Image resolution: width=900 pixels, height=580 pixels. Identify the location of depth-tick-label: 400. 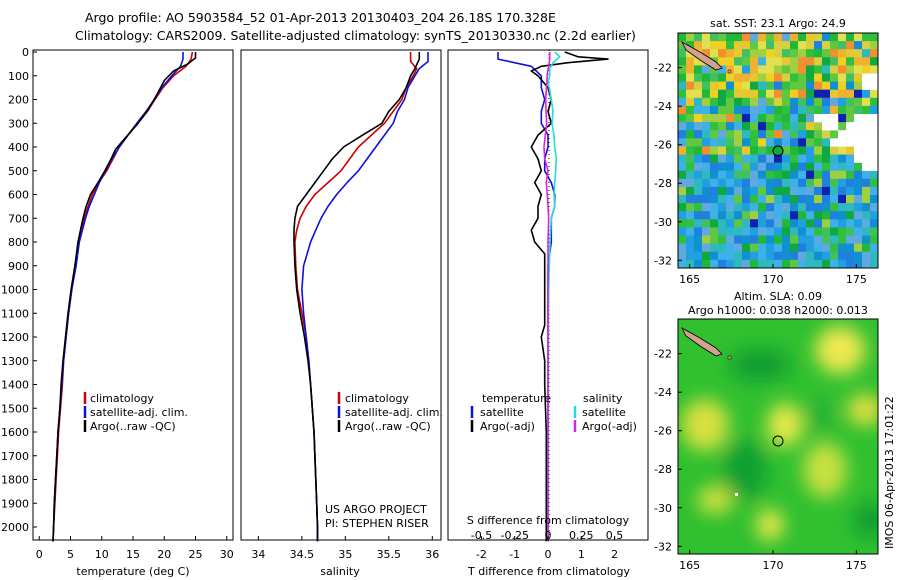
(18, 147).